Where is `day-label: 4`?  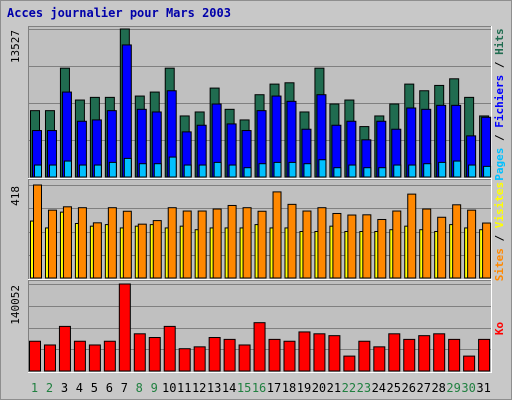 day-label: 4 is located at coordinates (79, 388).